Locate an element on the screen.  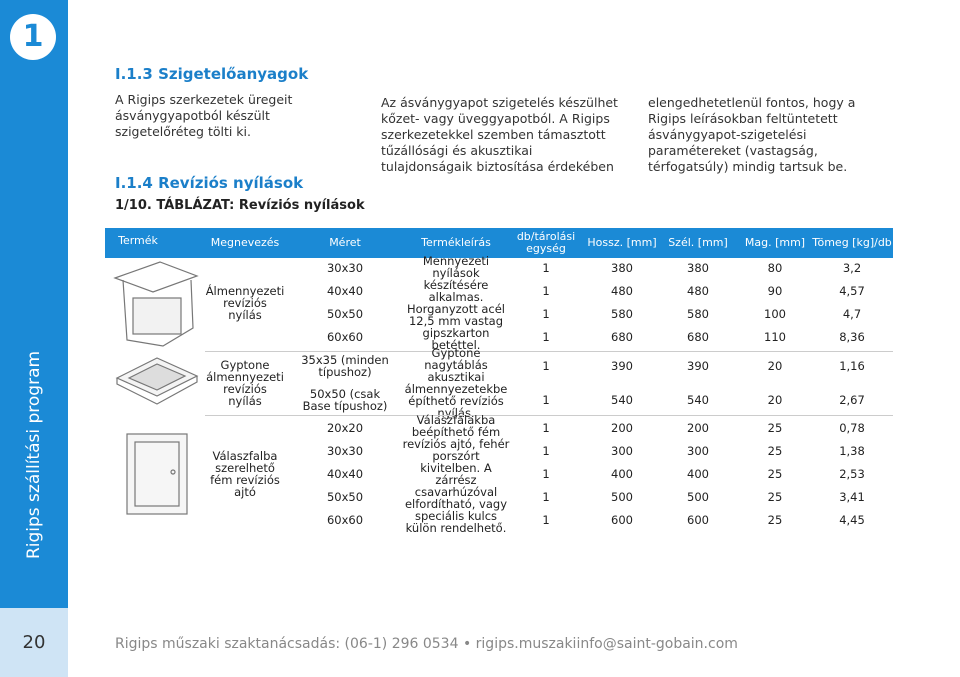
cell: 20x20 is located at coordinates (345, 428).